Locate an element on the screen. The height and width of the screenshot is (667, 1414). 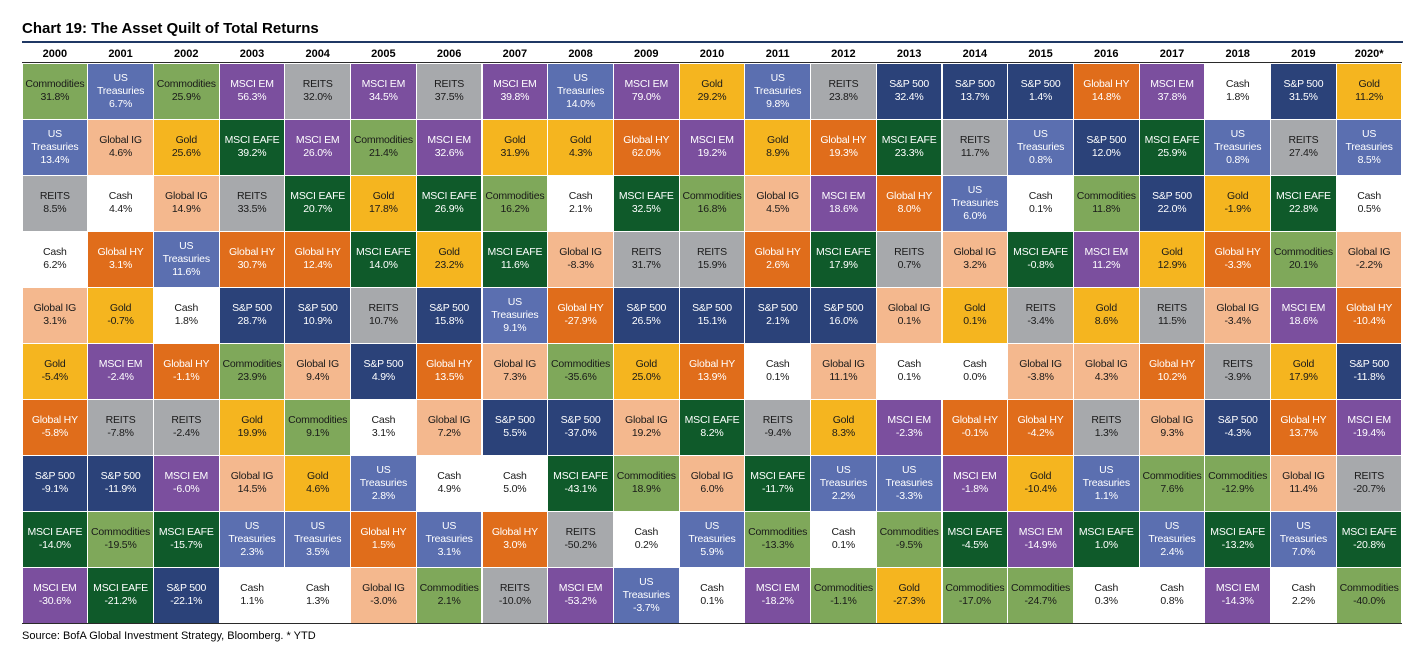
cell-asset-label: MSCI EAFE is located at coordinates (120, 588).